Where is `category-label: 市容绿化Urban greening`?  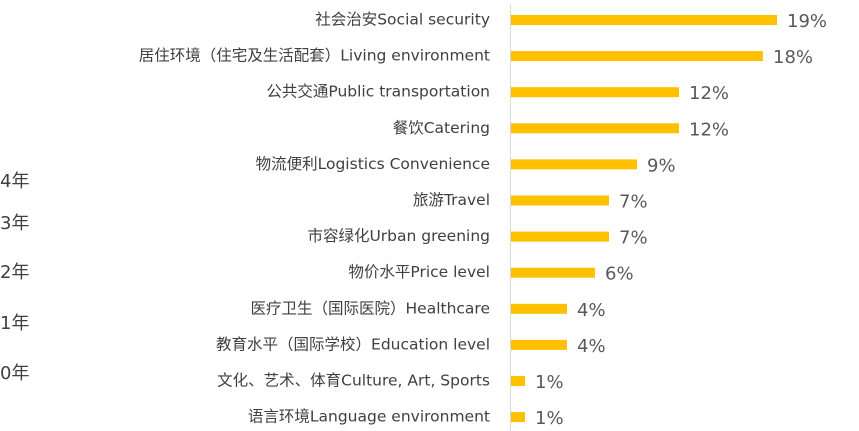 category-label: 市容绿化Urban greening is located at coordinates (398, 236).